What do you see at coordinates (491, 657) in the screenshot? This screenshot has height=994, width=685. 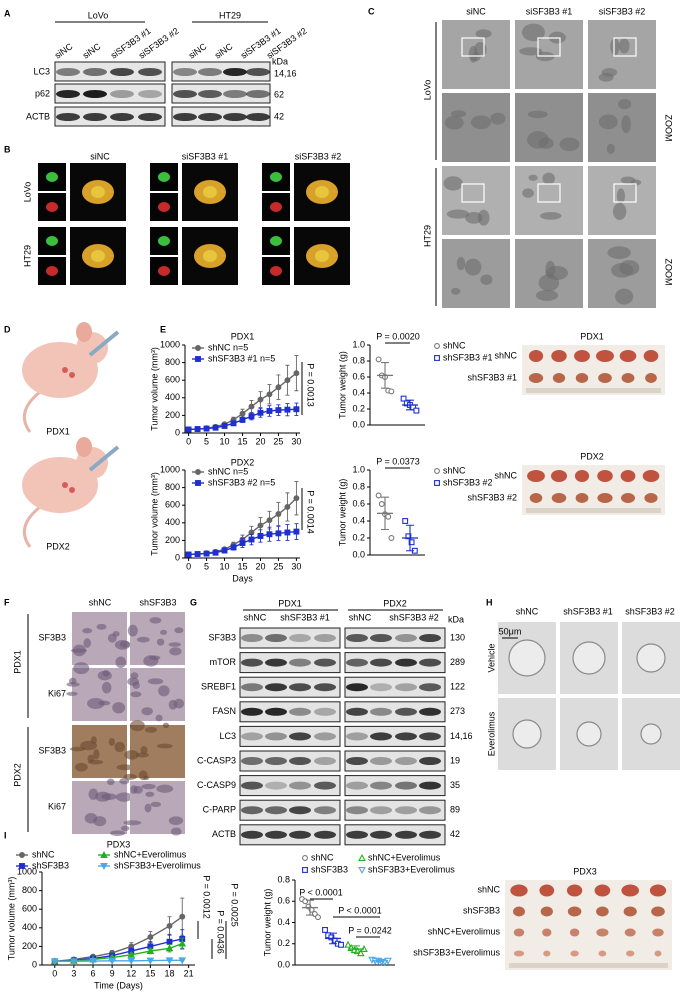 I see `row-label: Vehicle` at bounding box center [491, 657].